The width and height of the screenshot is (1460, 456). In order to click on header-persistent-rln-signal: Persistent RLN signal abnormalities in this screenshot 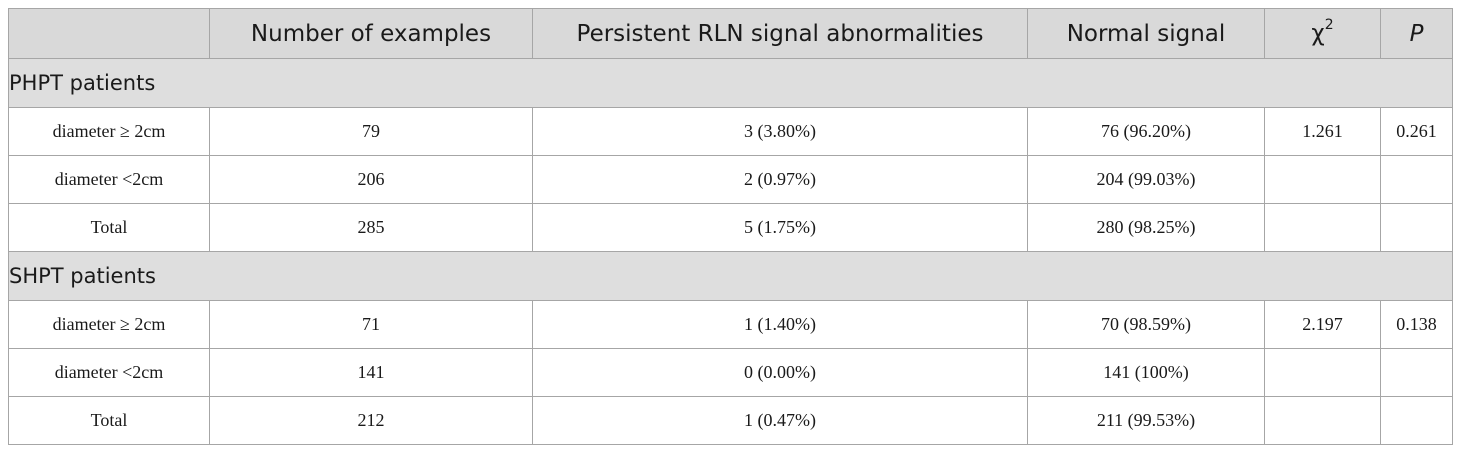, I will do `click(780, 33)`.